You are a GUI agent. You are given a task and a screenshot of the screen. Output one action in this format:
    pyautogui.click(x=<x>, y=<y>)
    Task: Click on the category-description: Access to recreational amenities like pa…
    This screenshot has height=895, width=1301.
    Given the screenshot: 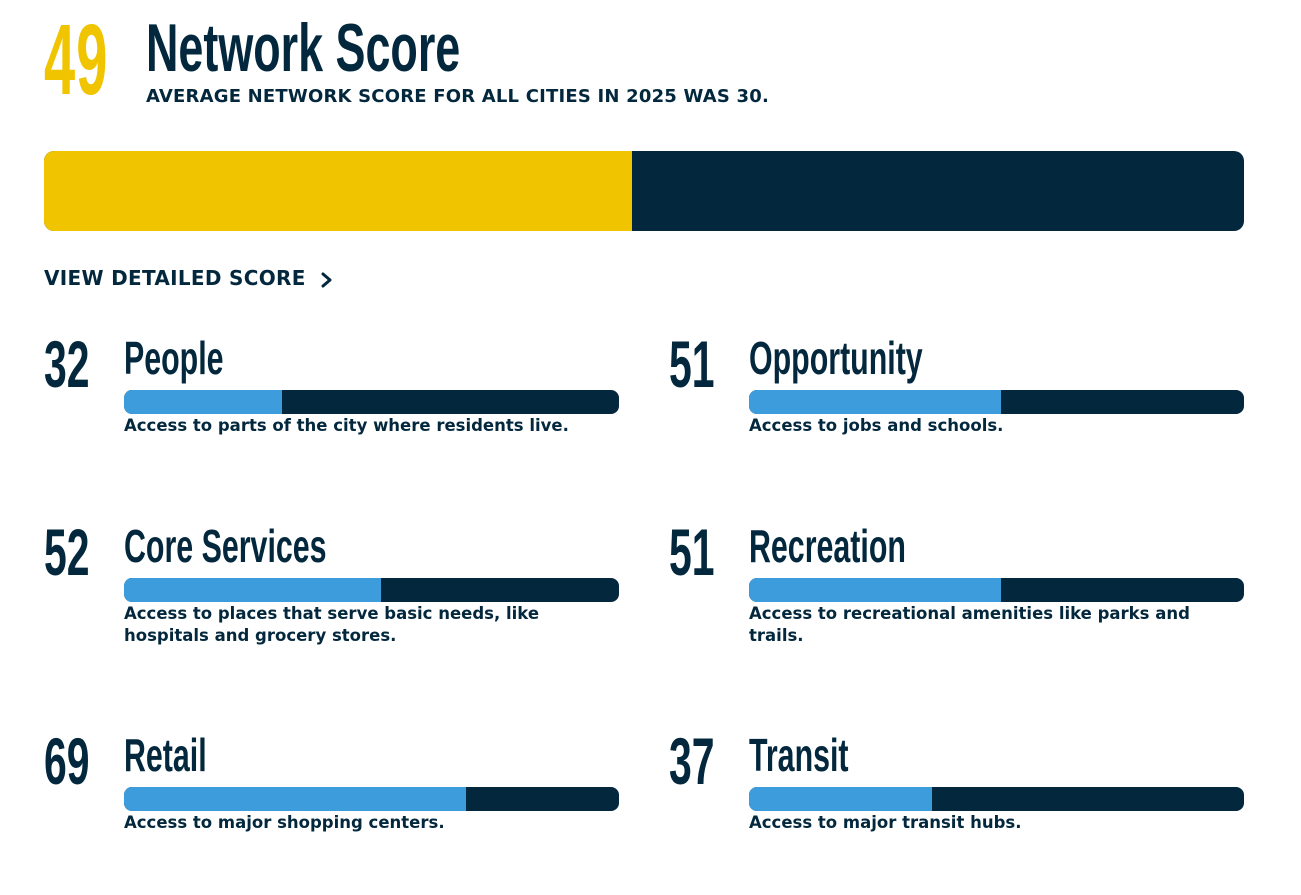 What is the action you would take?
    pyautogui.click(x=969, y=624)
    